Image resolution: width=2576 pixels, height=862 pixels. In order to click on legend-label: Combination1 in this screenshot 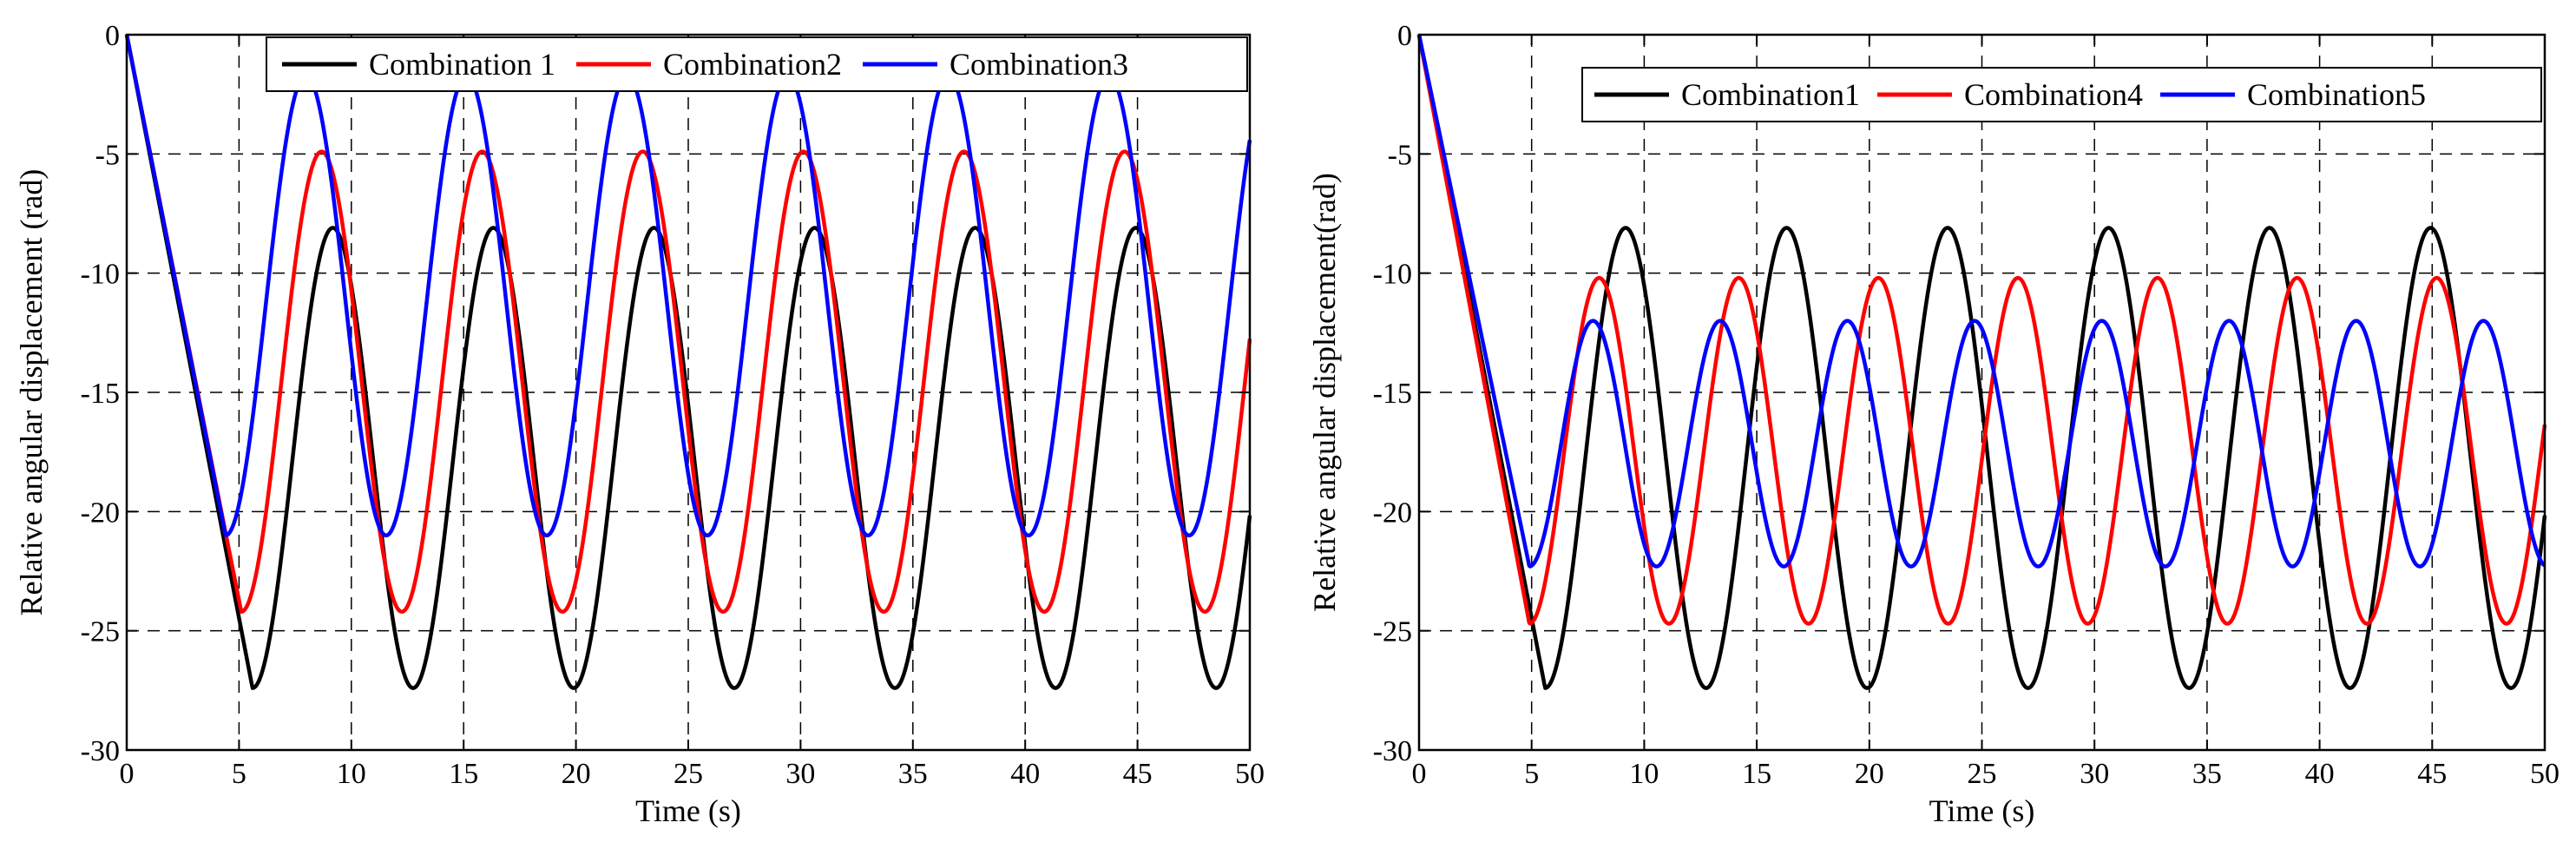, I will do `click(1770, 94)`.